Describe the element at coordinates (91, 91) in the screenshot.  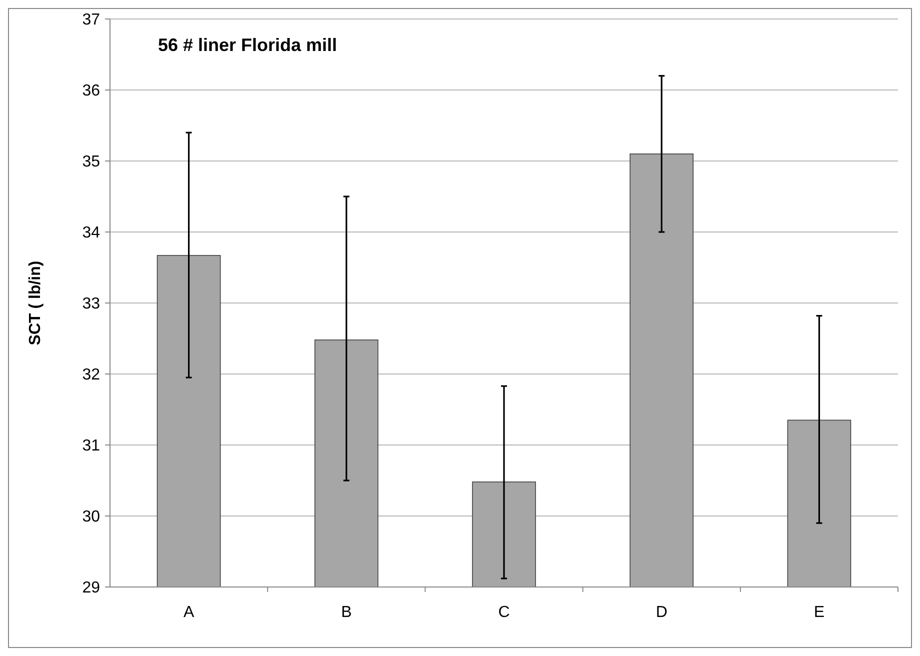
I see `y-tick-label: 36` at that location.